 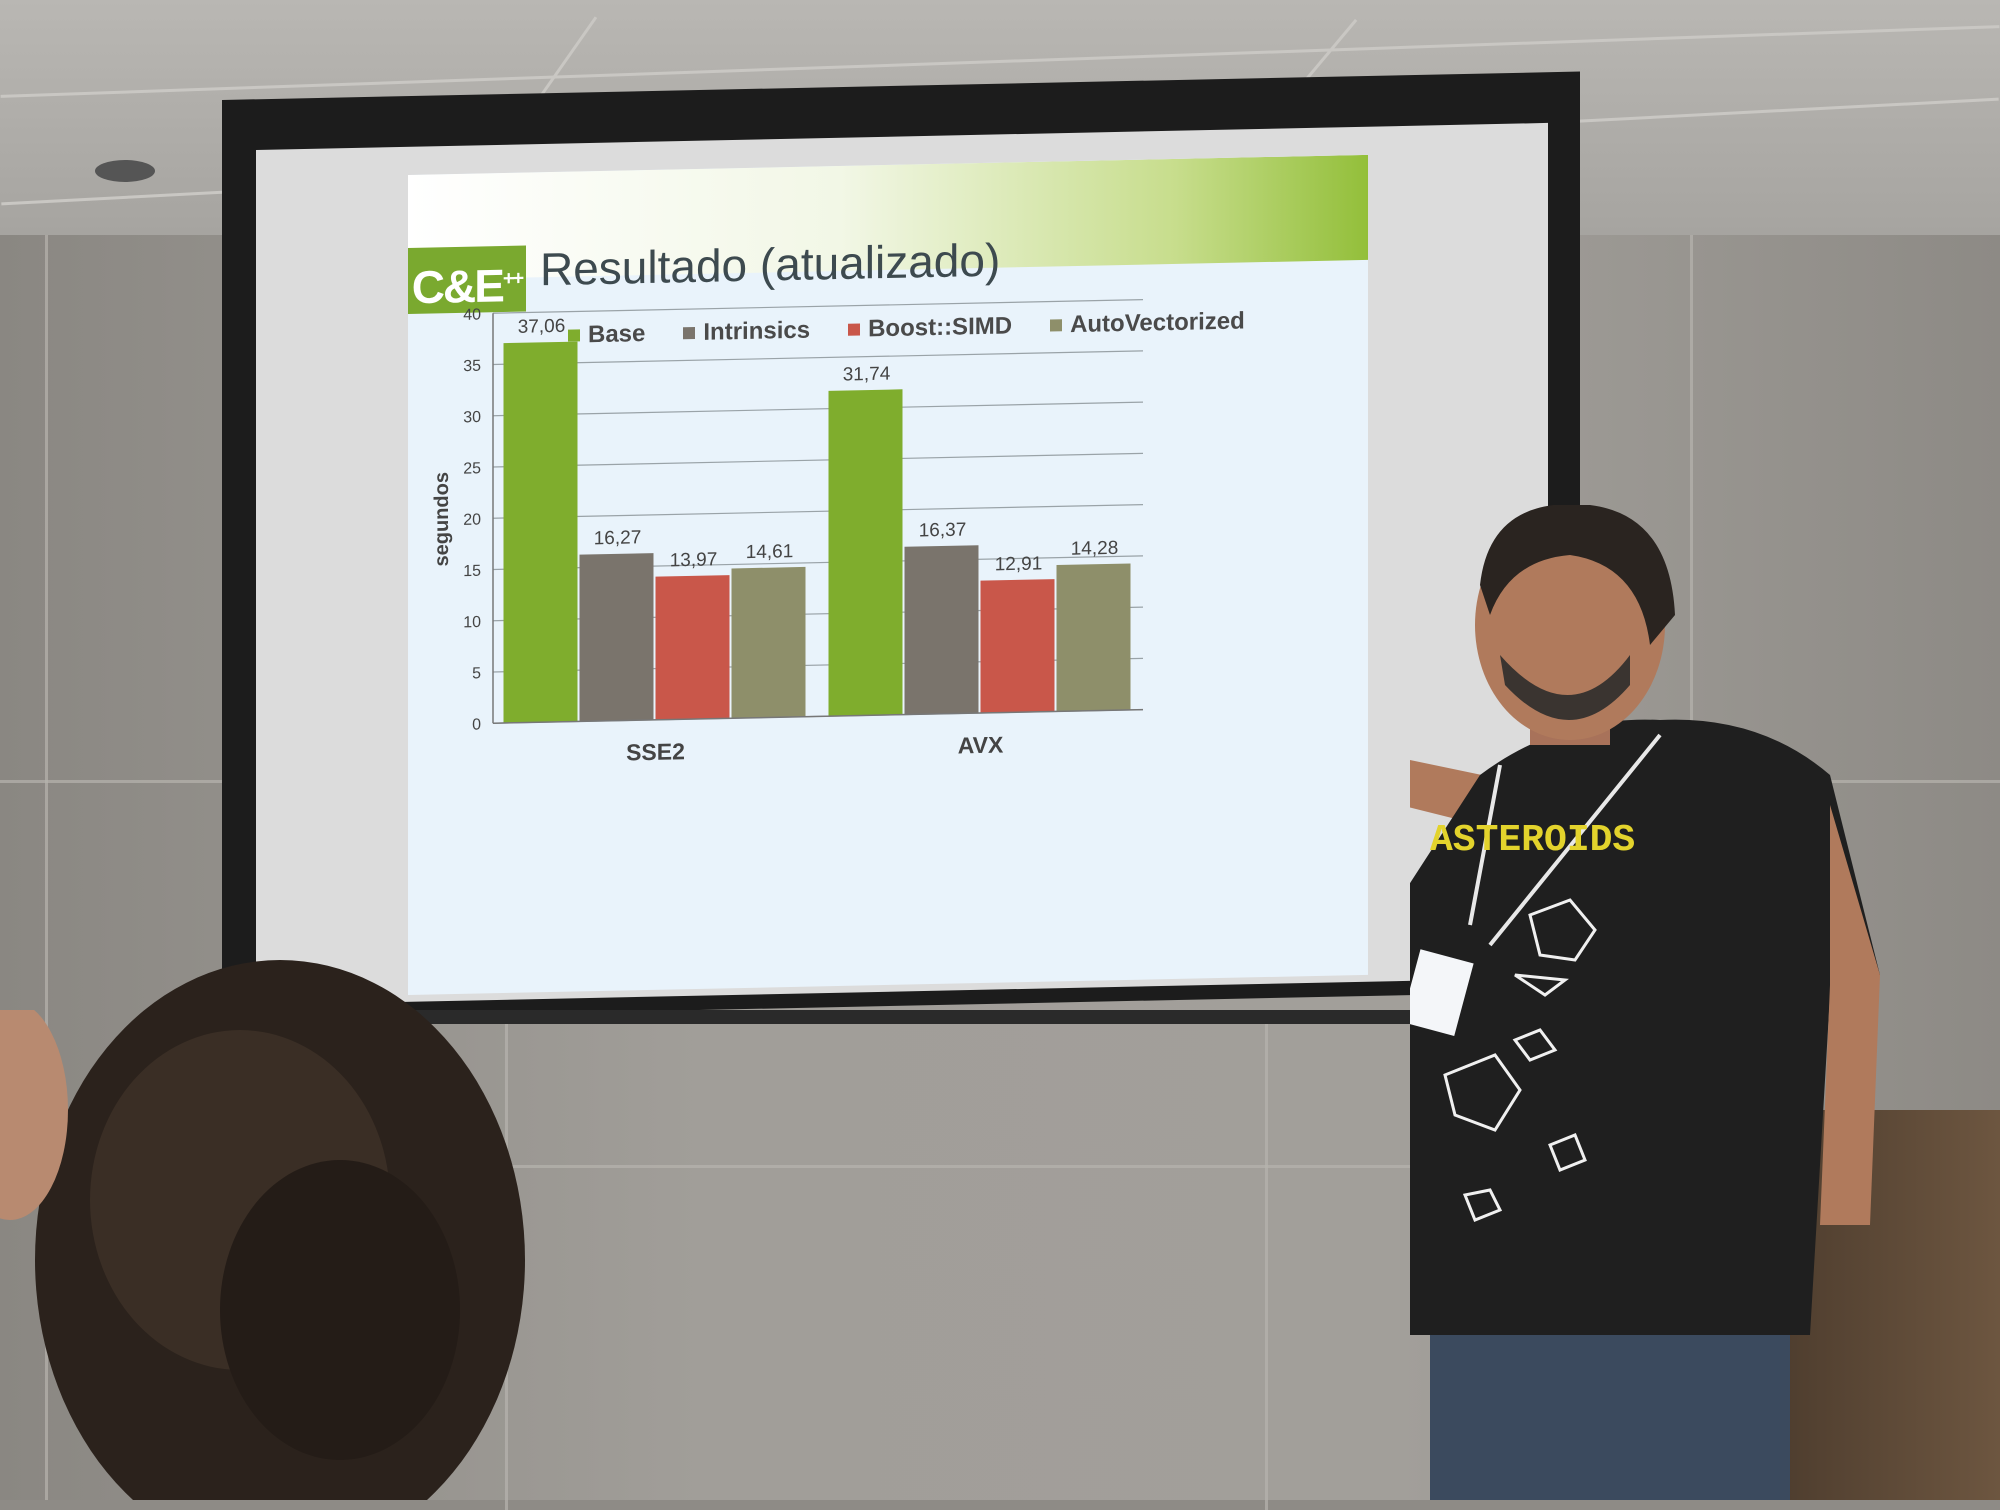 What do you see at coordinates (476, 673) in the screenshot?
I see `y-tick-label: 5` at bounding box center [476, 673].